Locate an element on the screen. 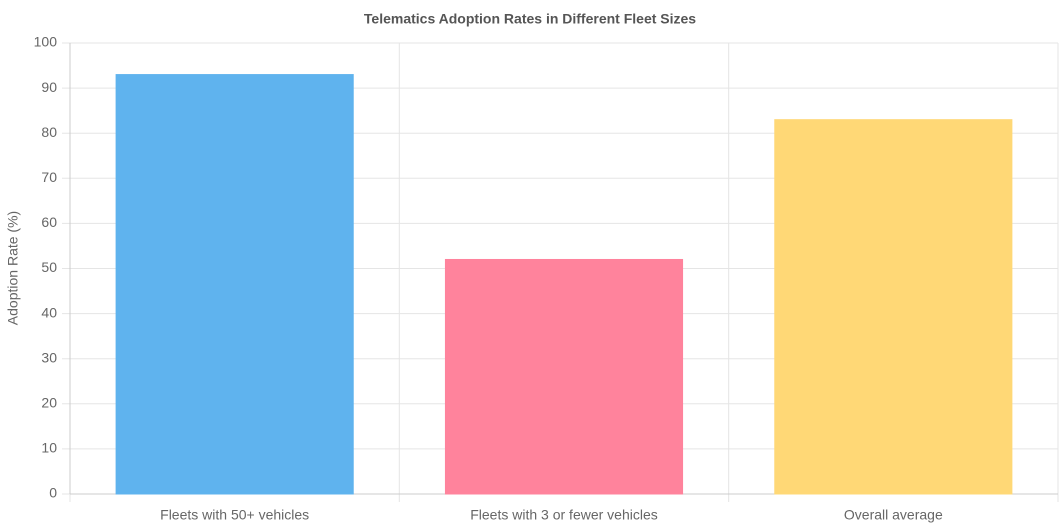  y-axis-label: Adoption Rate (%) is located at coordinates (13, 268).